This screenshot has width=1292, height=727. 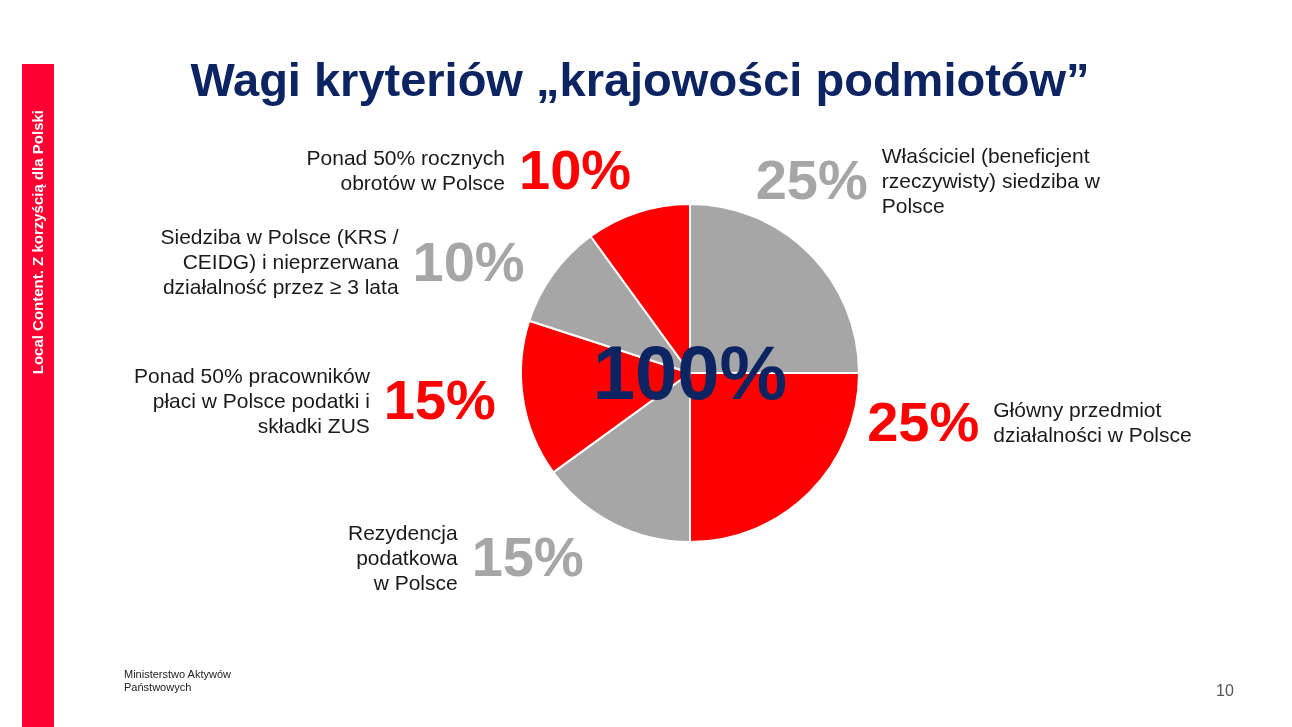 I want to click on chart-title: Wagi kryteriów „krajowości podmiotów”, so click(x=640, y=79).